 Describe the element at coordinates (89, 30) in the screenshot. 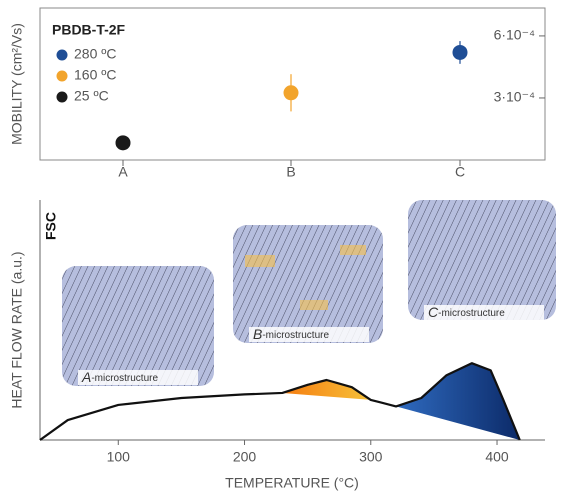

I see `legend-title: PBDB-T-2F` at that location.